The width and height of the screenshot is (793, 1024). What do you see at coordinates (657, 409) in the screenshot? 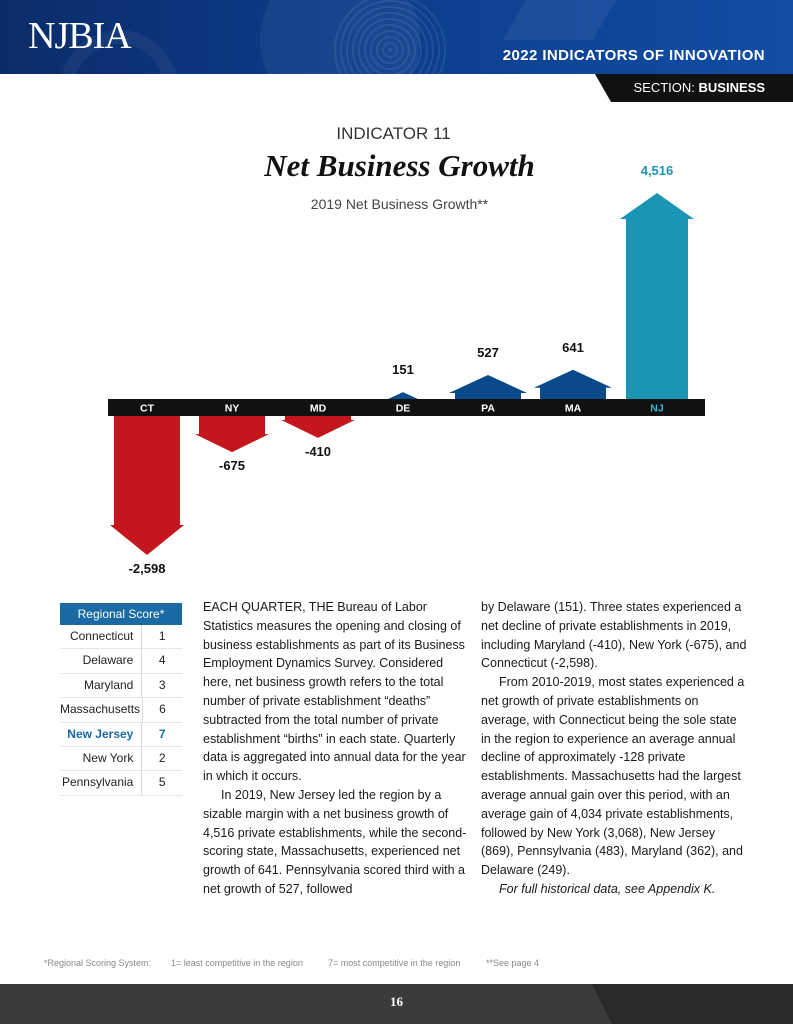
I see `category-label-nj: NJ` at bounding box center [657, 409].